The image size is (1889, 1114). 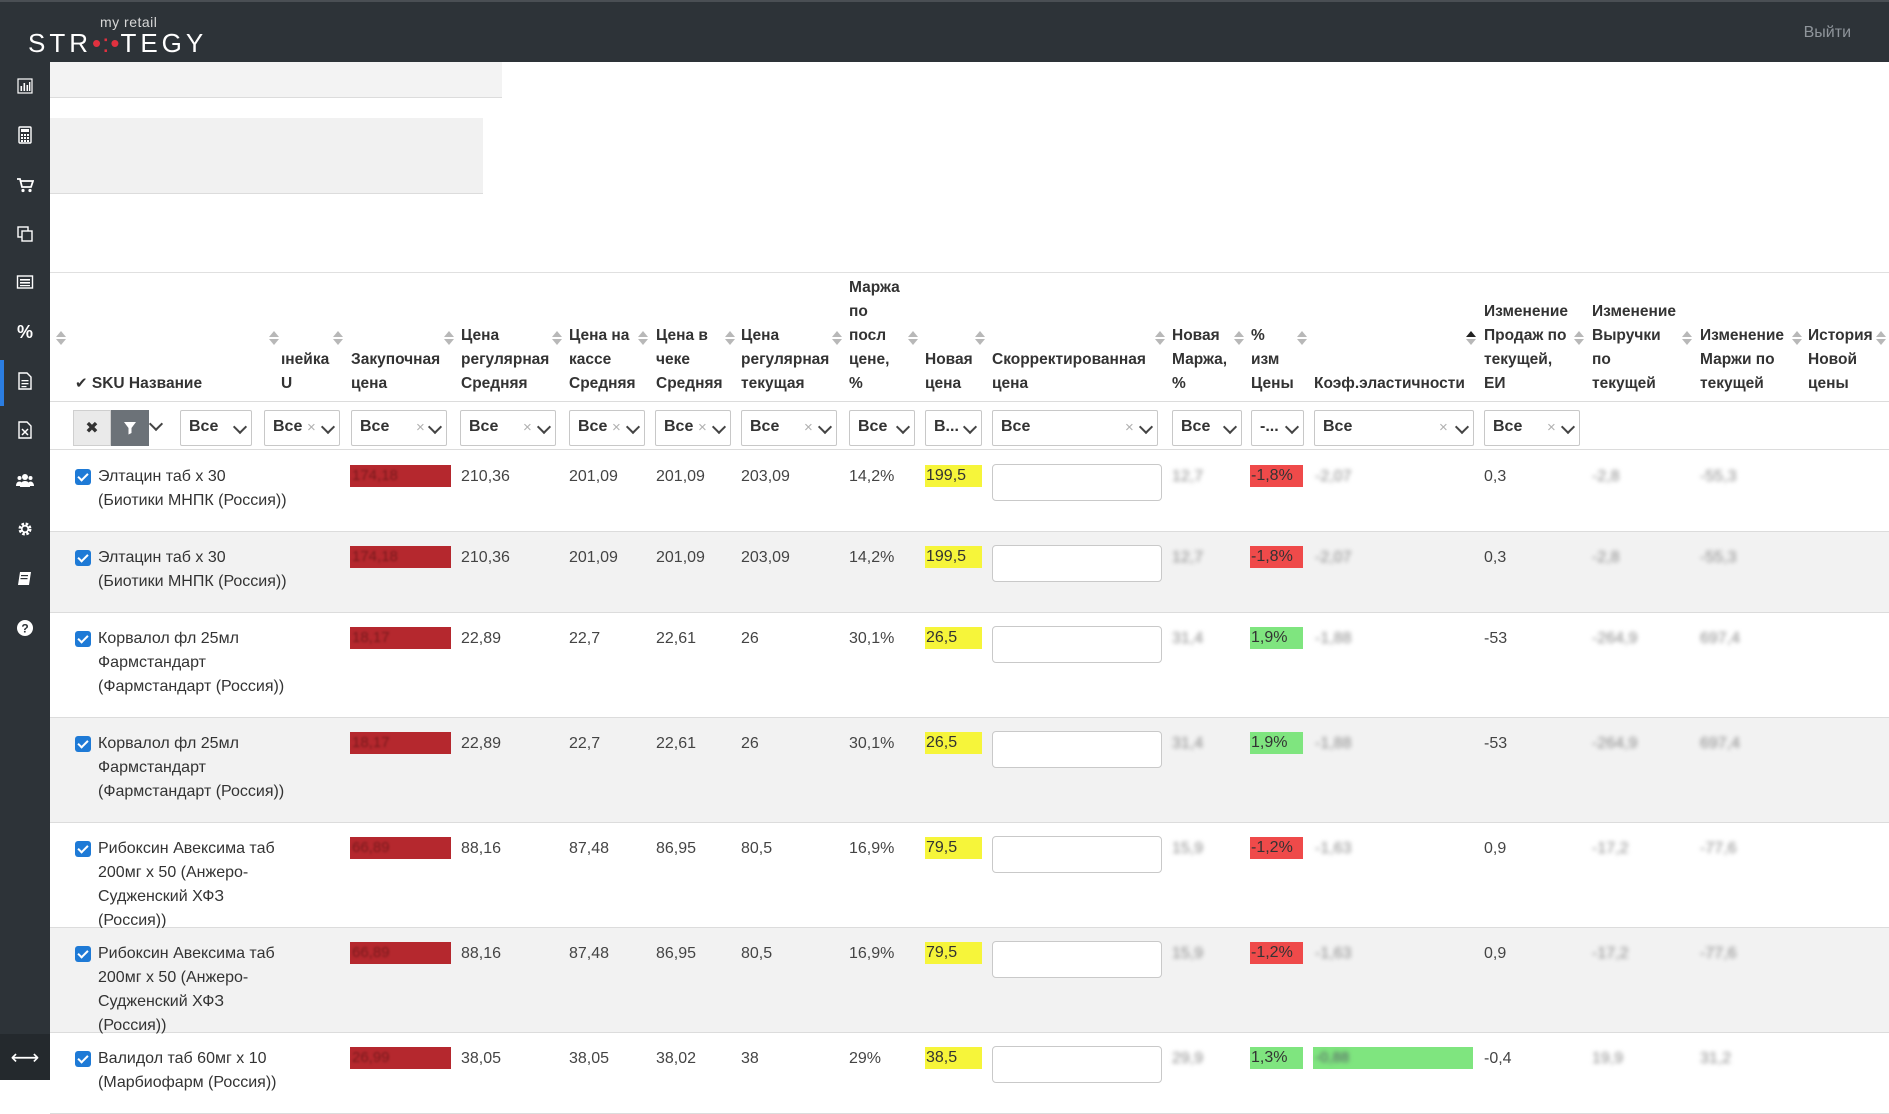 I want to click on sku-header: ✔ SKU Название, so click(x=139, y=383).